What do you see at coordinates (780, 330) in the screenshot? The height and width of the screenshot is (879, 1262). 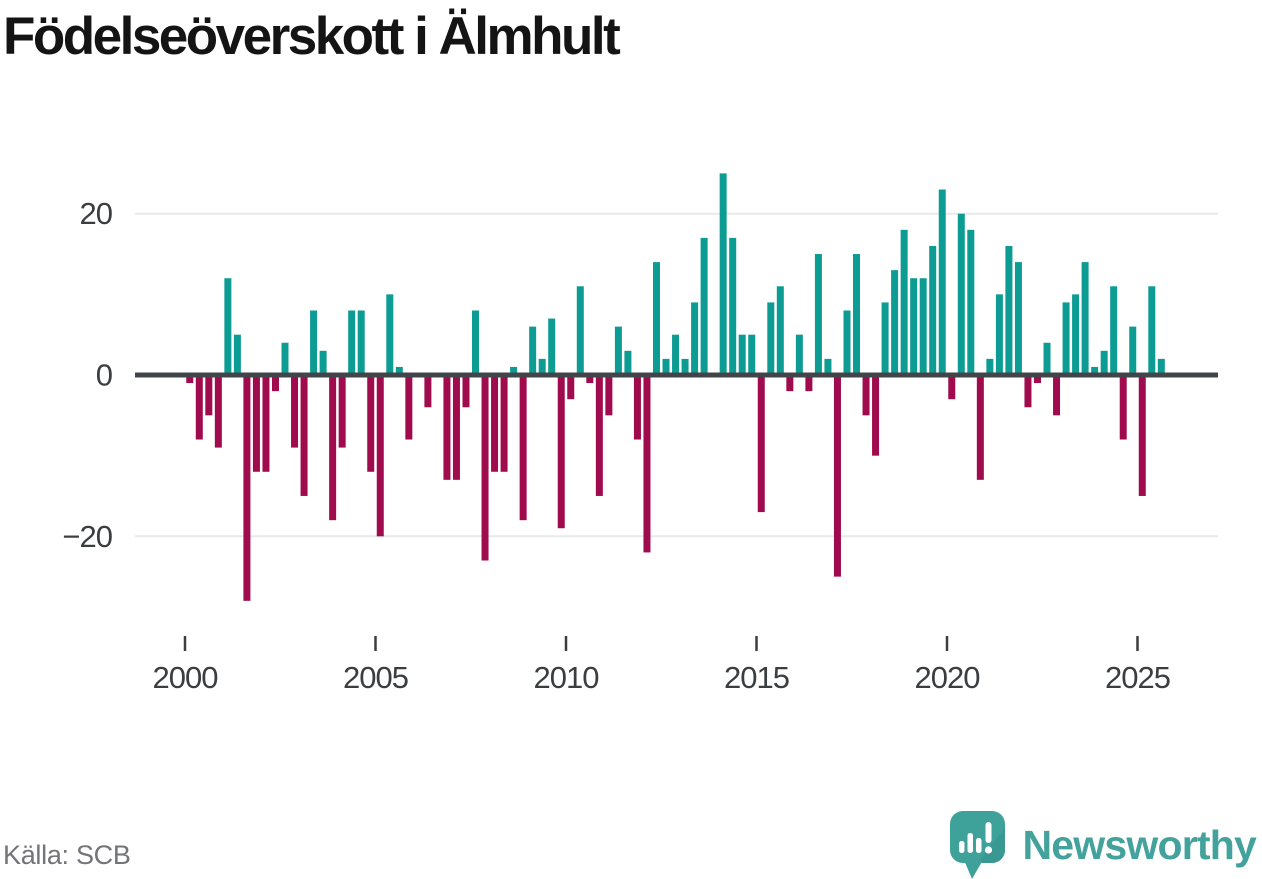 I see `bar-2015-Q3` at bounding box center [780, 330].